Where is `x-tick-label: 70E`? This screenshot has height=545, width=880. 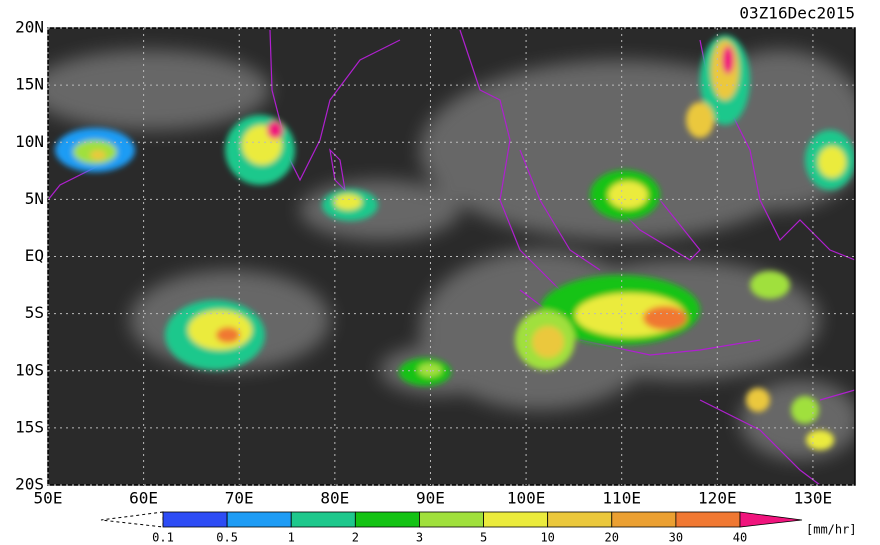
x-tick-label: 70E is located at coordinates (239, 498).